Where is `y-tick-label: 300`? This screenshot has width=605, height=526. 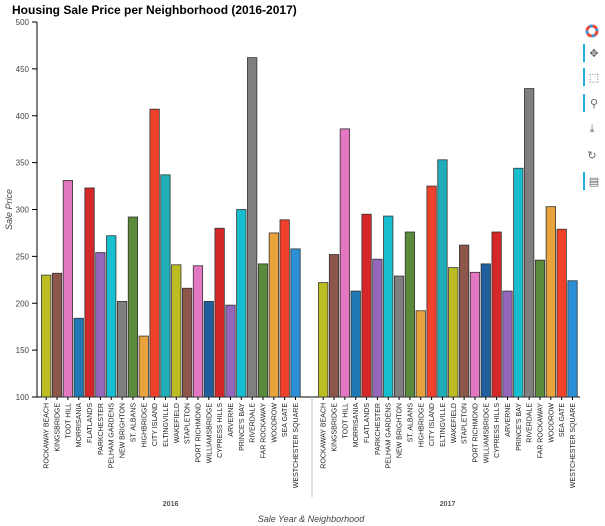
y-tick-label: 300 is located at coordinates (23, 210).